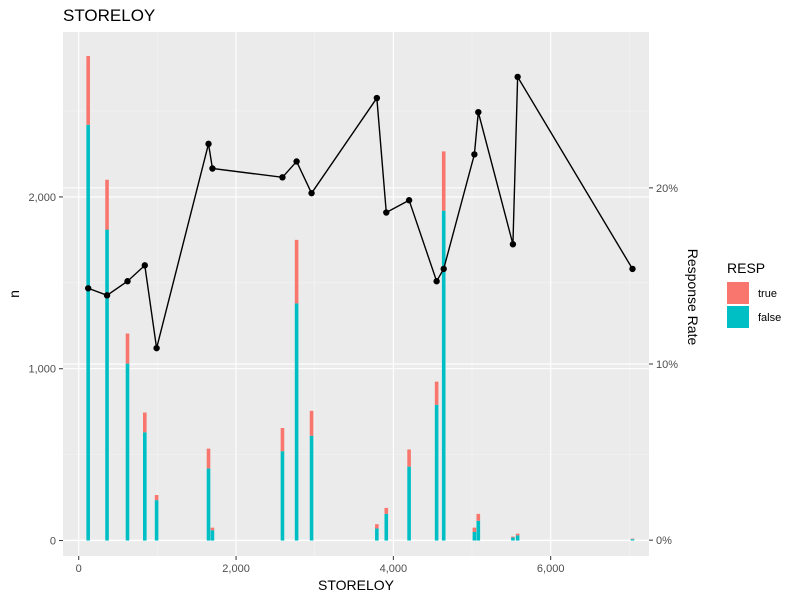 Image resolution: width=800 pixels, height=600 pixels. Describe the element at coordinates (738, 293) in the screenshot. I see `legend-key-true` at that location.